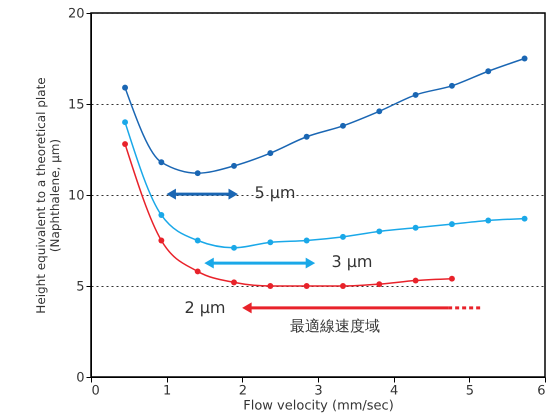 Image resolution: width=551 pixels, height=419 pixels. Describe the element at coordinates (48, 195) in the screenshot. I see `y-axis-title: Height equivalent to a theoretical plate (Naphthalene, μm)` at that location.